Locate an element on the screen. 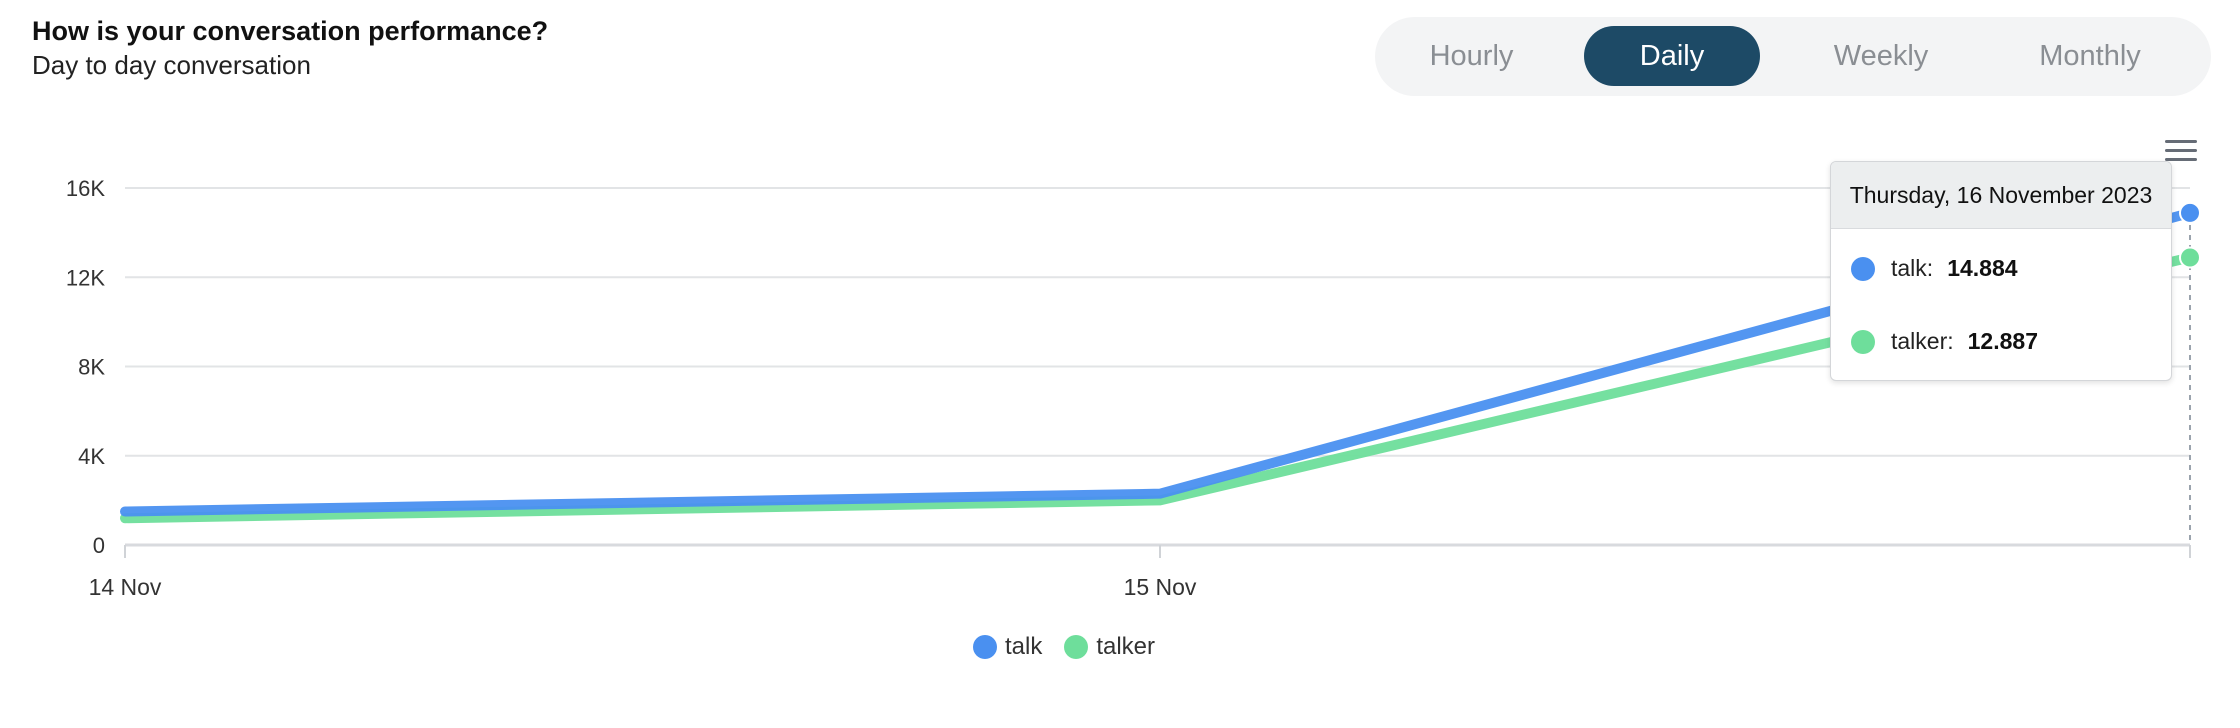 This screenshot has width=2240, height=728. tab-daily: Daily is located at coordinates (1672, 56).